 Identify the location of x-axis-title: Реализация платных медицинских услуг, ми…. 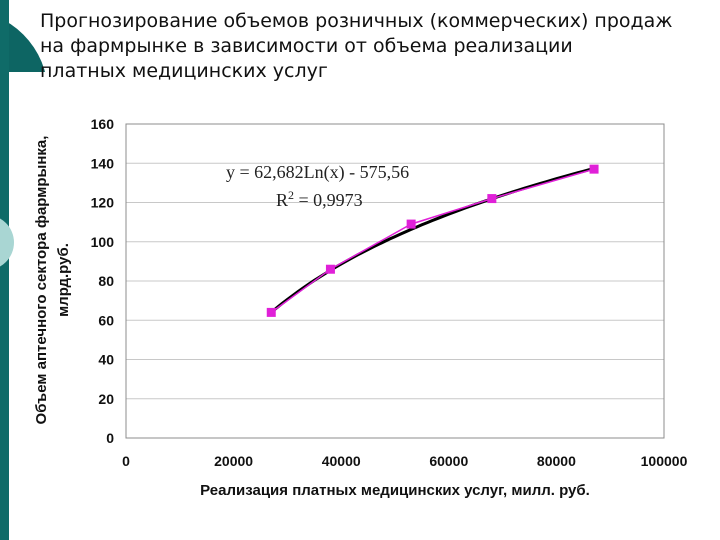
(395, 490).